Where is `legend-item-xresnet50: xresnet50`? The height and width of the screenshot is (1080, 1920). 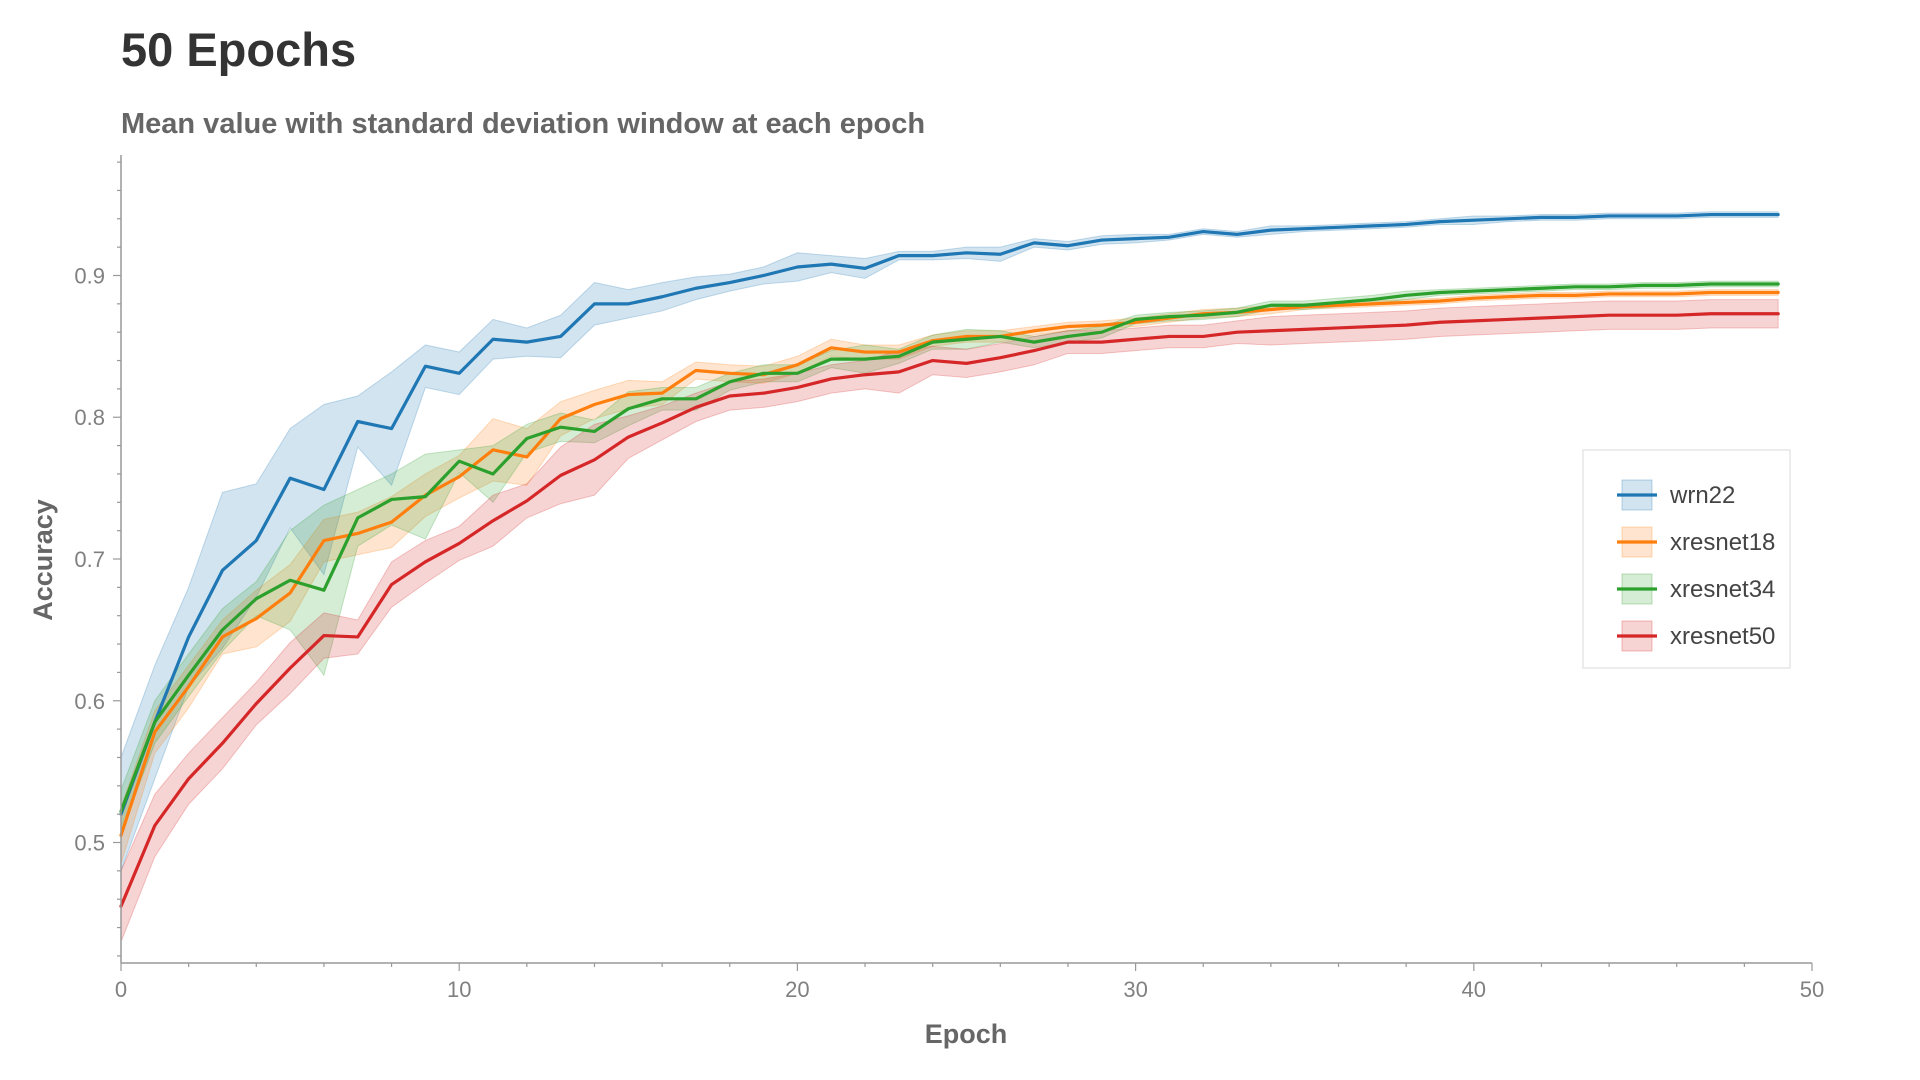
legend-item-xresnet50: xresnet50 is located at coordinates (1696, 636).